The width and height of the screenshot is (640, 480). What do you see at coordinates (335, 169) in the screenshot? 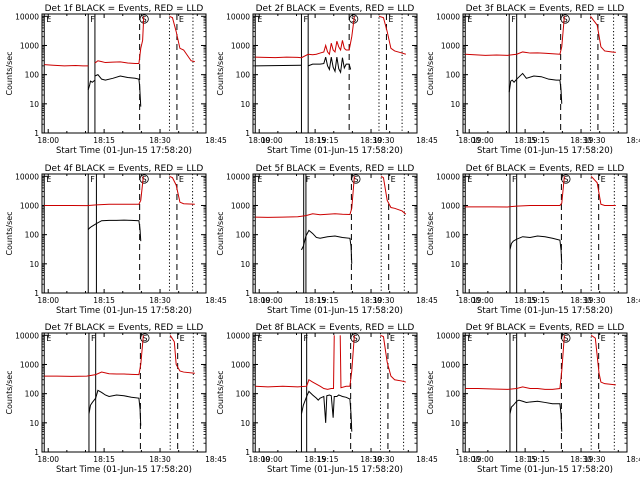
I see `chart-title: Det 5f BLACK = Events, RED = LLD` at bounding box center [335, 169].